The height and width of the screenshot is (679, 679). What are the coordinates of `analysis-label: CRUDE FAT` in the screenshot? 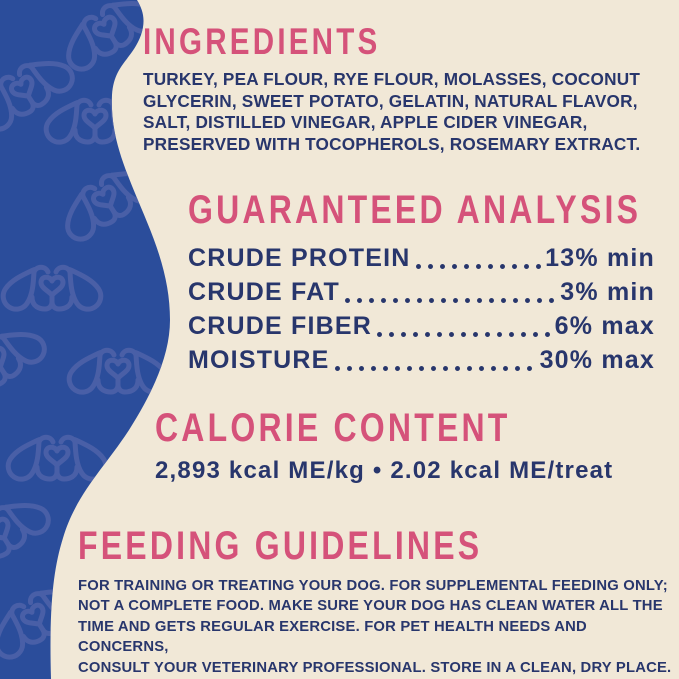 It's located at (264, 292).